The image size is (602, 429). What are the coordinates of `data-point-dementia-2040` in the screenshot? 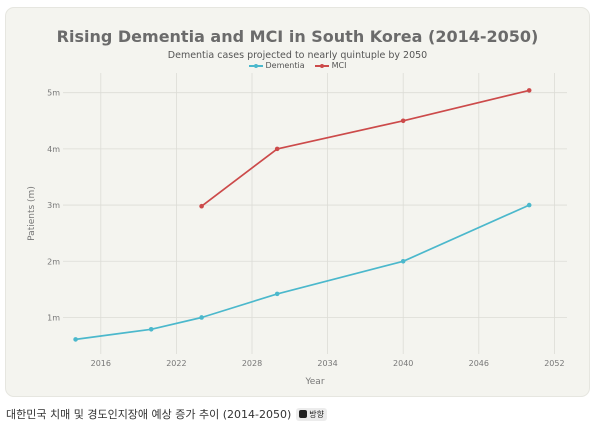 It's located at (403, 261).